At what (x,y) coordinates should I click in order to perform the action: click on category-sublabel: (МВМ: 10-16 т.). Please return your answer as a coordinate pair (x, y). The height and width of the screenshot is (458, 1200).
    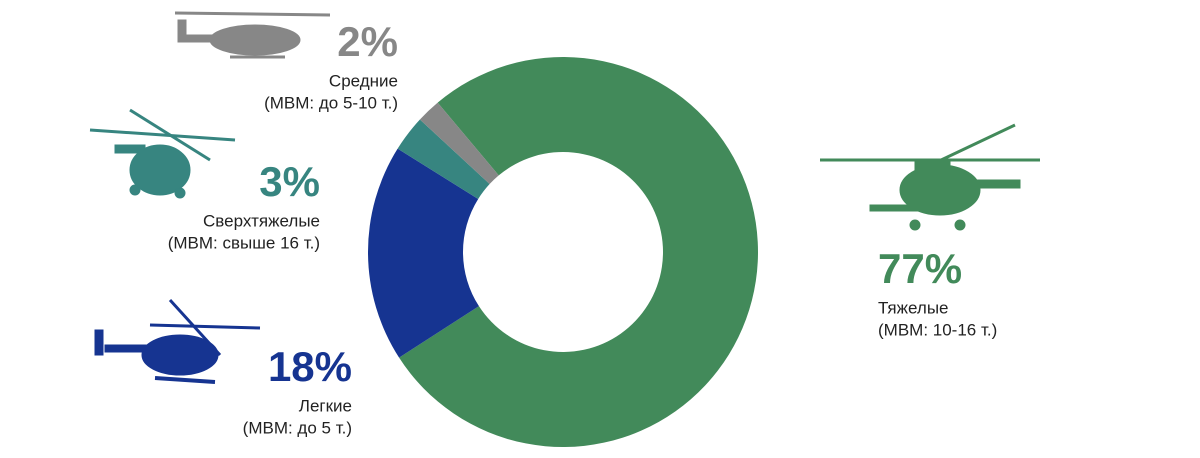
    Looking at the image, I should click on (937, 329).